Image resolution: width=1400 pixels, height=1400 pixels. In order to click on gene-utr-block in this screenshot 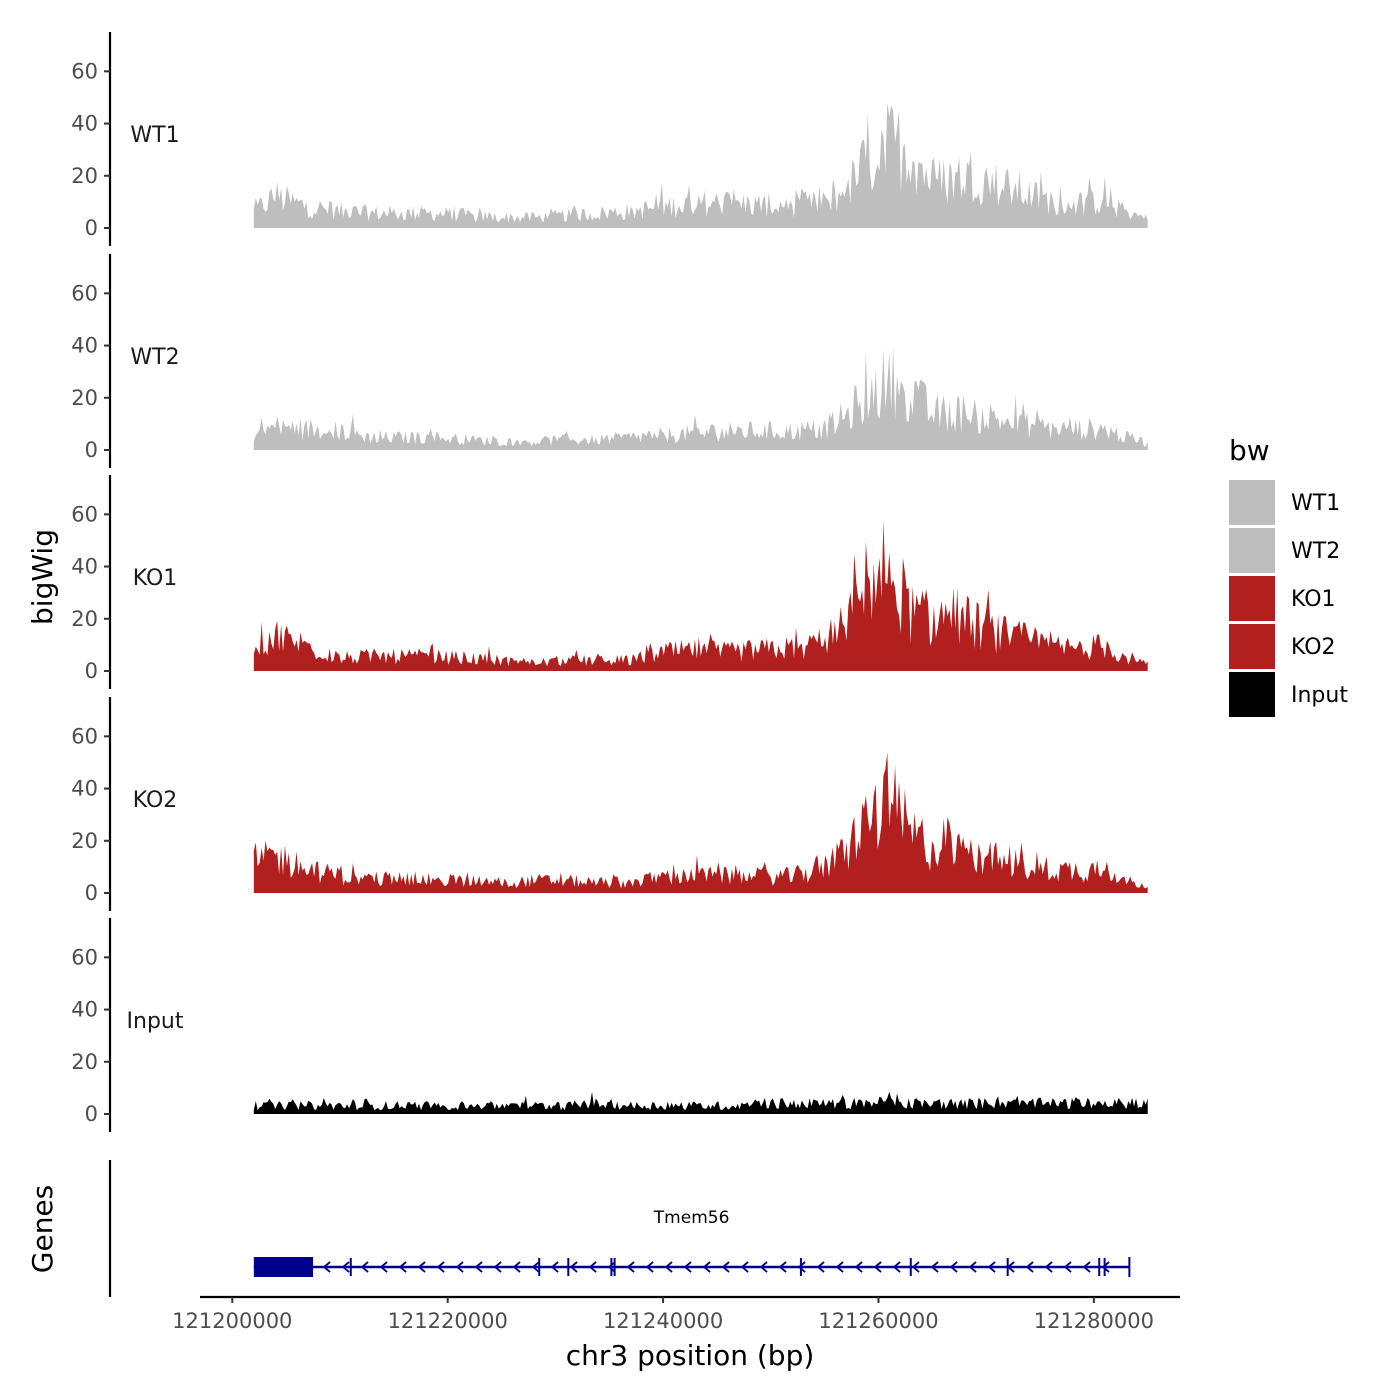, I will do `click(283, 1267)`.